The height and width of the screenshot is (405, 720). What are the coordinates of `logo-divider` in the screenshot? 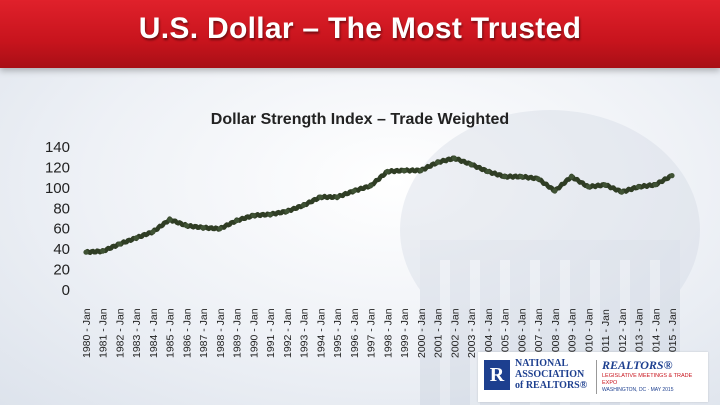 It's located at (596, 377).